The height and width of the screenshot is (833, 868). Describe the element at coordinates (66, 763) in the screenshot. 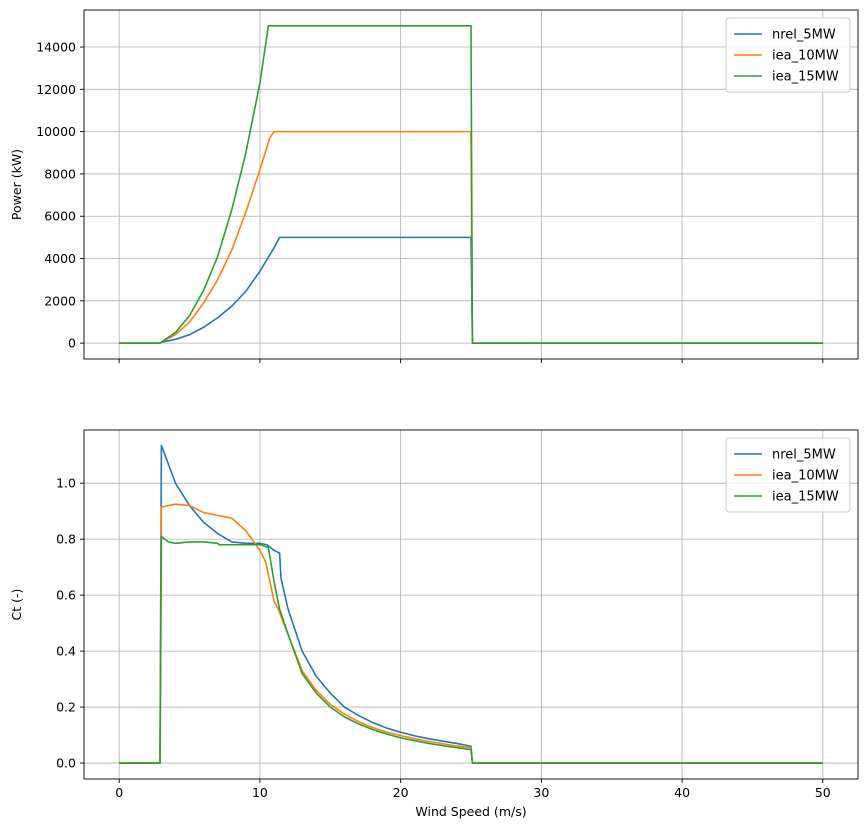

I see `y-tick-label: 0.0` at that location.